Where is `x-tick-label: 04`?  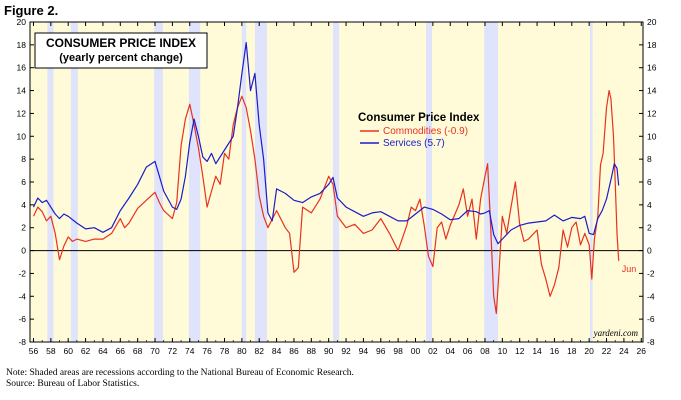 x-tick-label: 04 is located at coordinates (451, 351).